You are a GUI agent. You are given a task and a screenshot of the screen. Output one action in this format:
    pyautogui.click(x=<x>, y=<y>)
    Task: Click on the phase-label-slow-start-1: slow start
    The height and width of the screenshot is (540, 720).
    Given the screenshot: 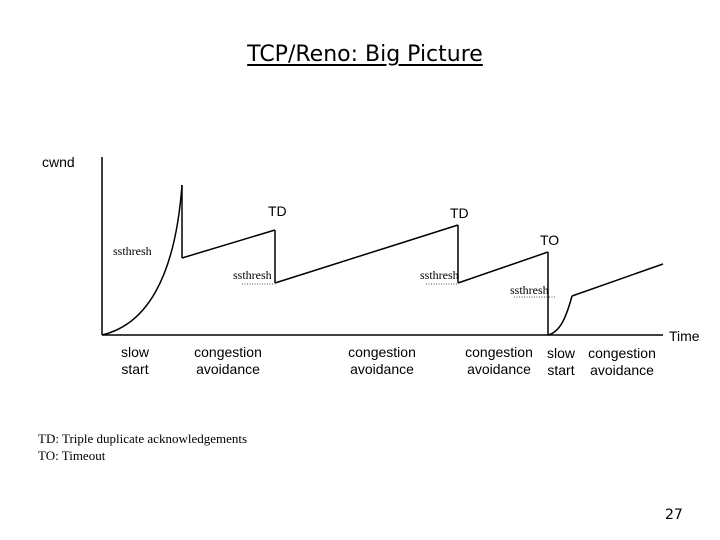 What is the action you would take?
    pyautogui.click(x=135, y=361)
    